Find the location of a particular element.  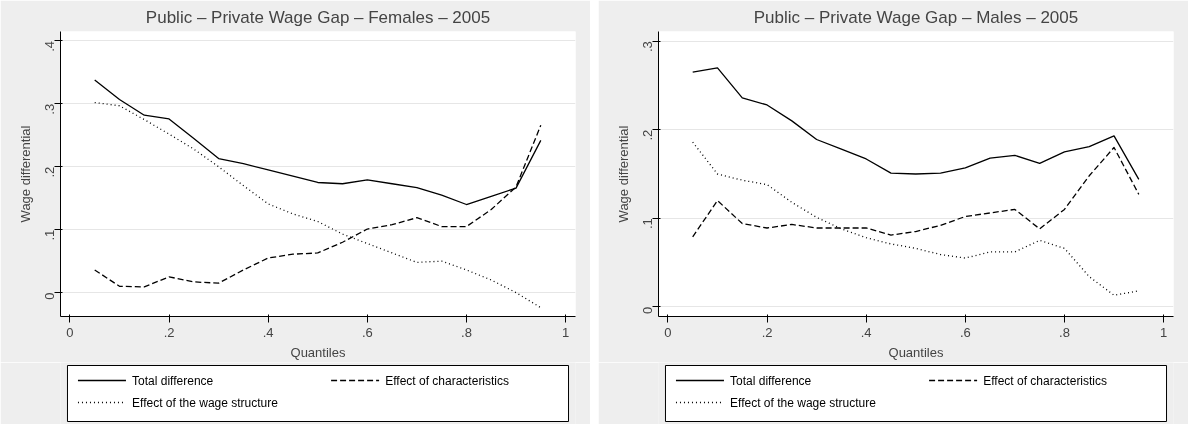

chart-title: Public – Private Wage Gap – Males – 2005 is located at coordinates (916, 17).